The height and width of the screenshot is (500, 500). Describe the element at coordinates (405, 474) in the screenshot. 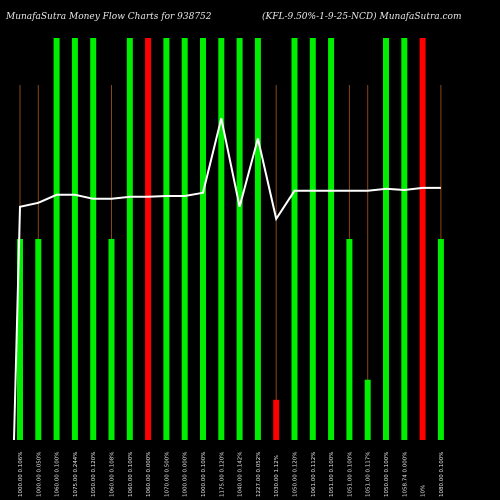

I see `x-tick-label: 1058.74 0.000%` at that location.